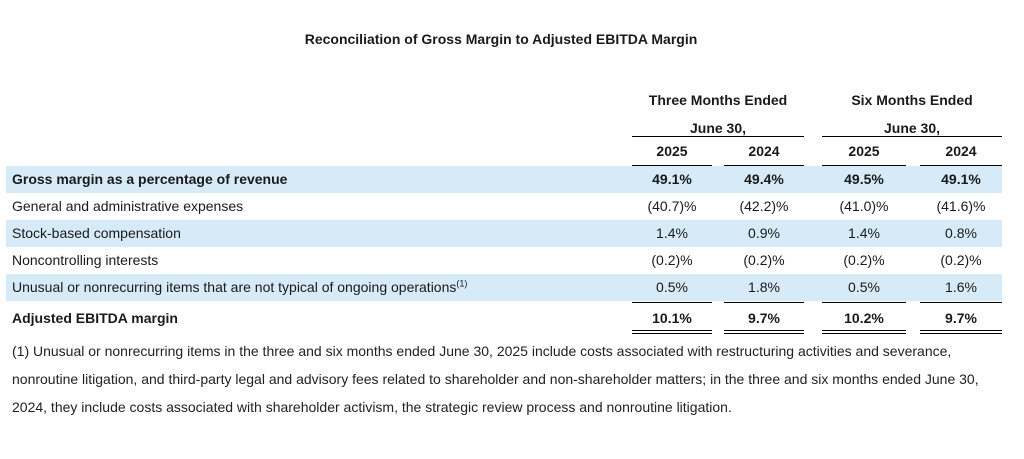 This screenshot has width=1024, height=459. Describe the element at coordinates (150, 179) in the screenshot. I see `row-label: Gross margin as a percentage of revenue` at that location.